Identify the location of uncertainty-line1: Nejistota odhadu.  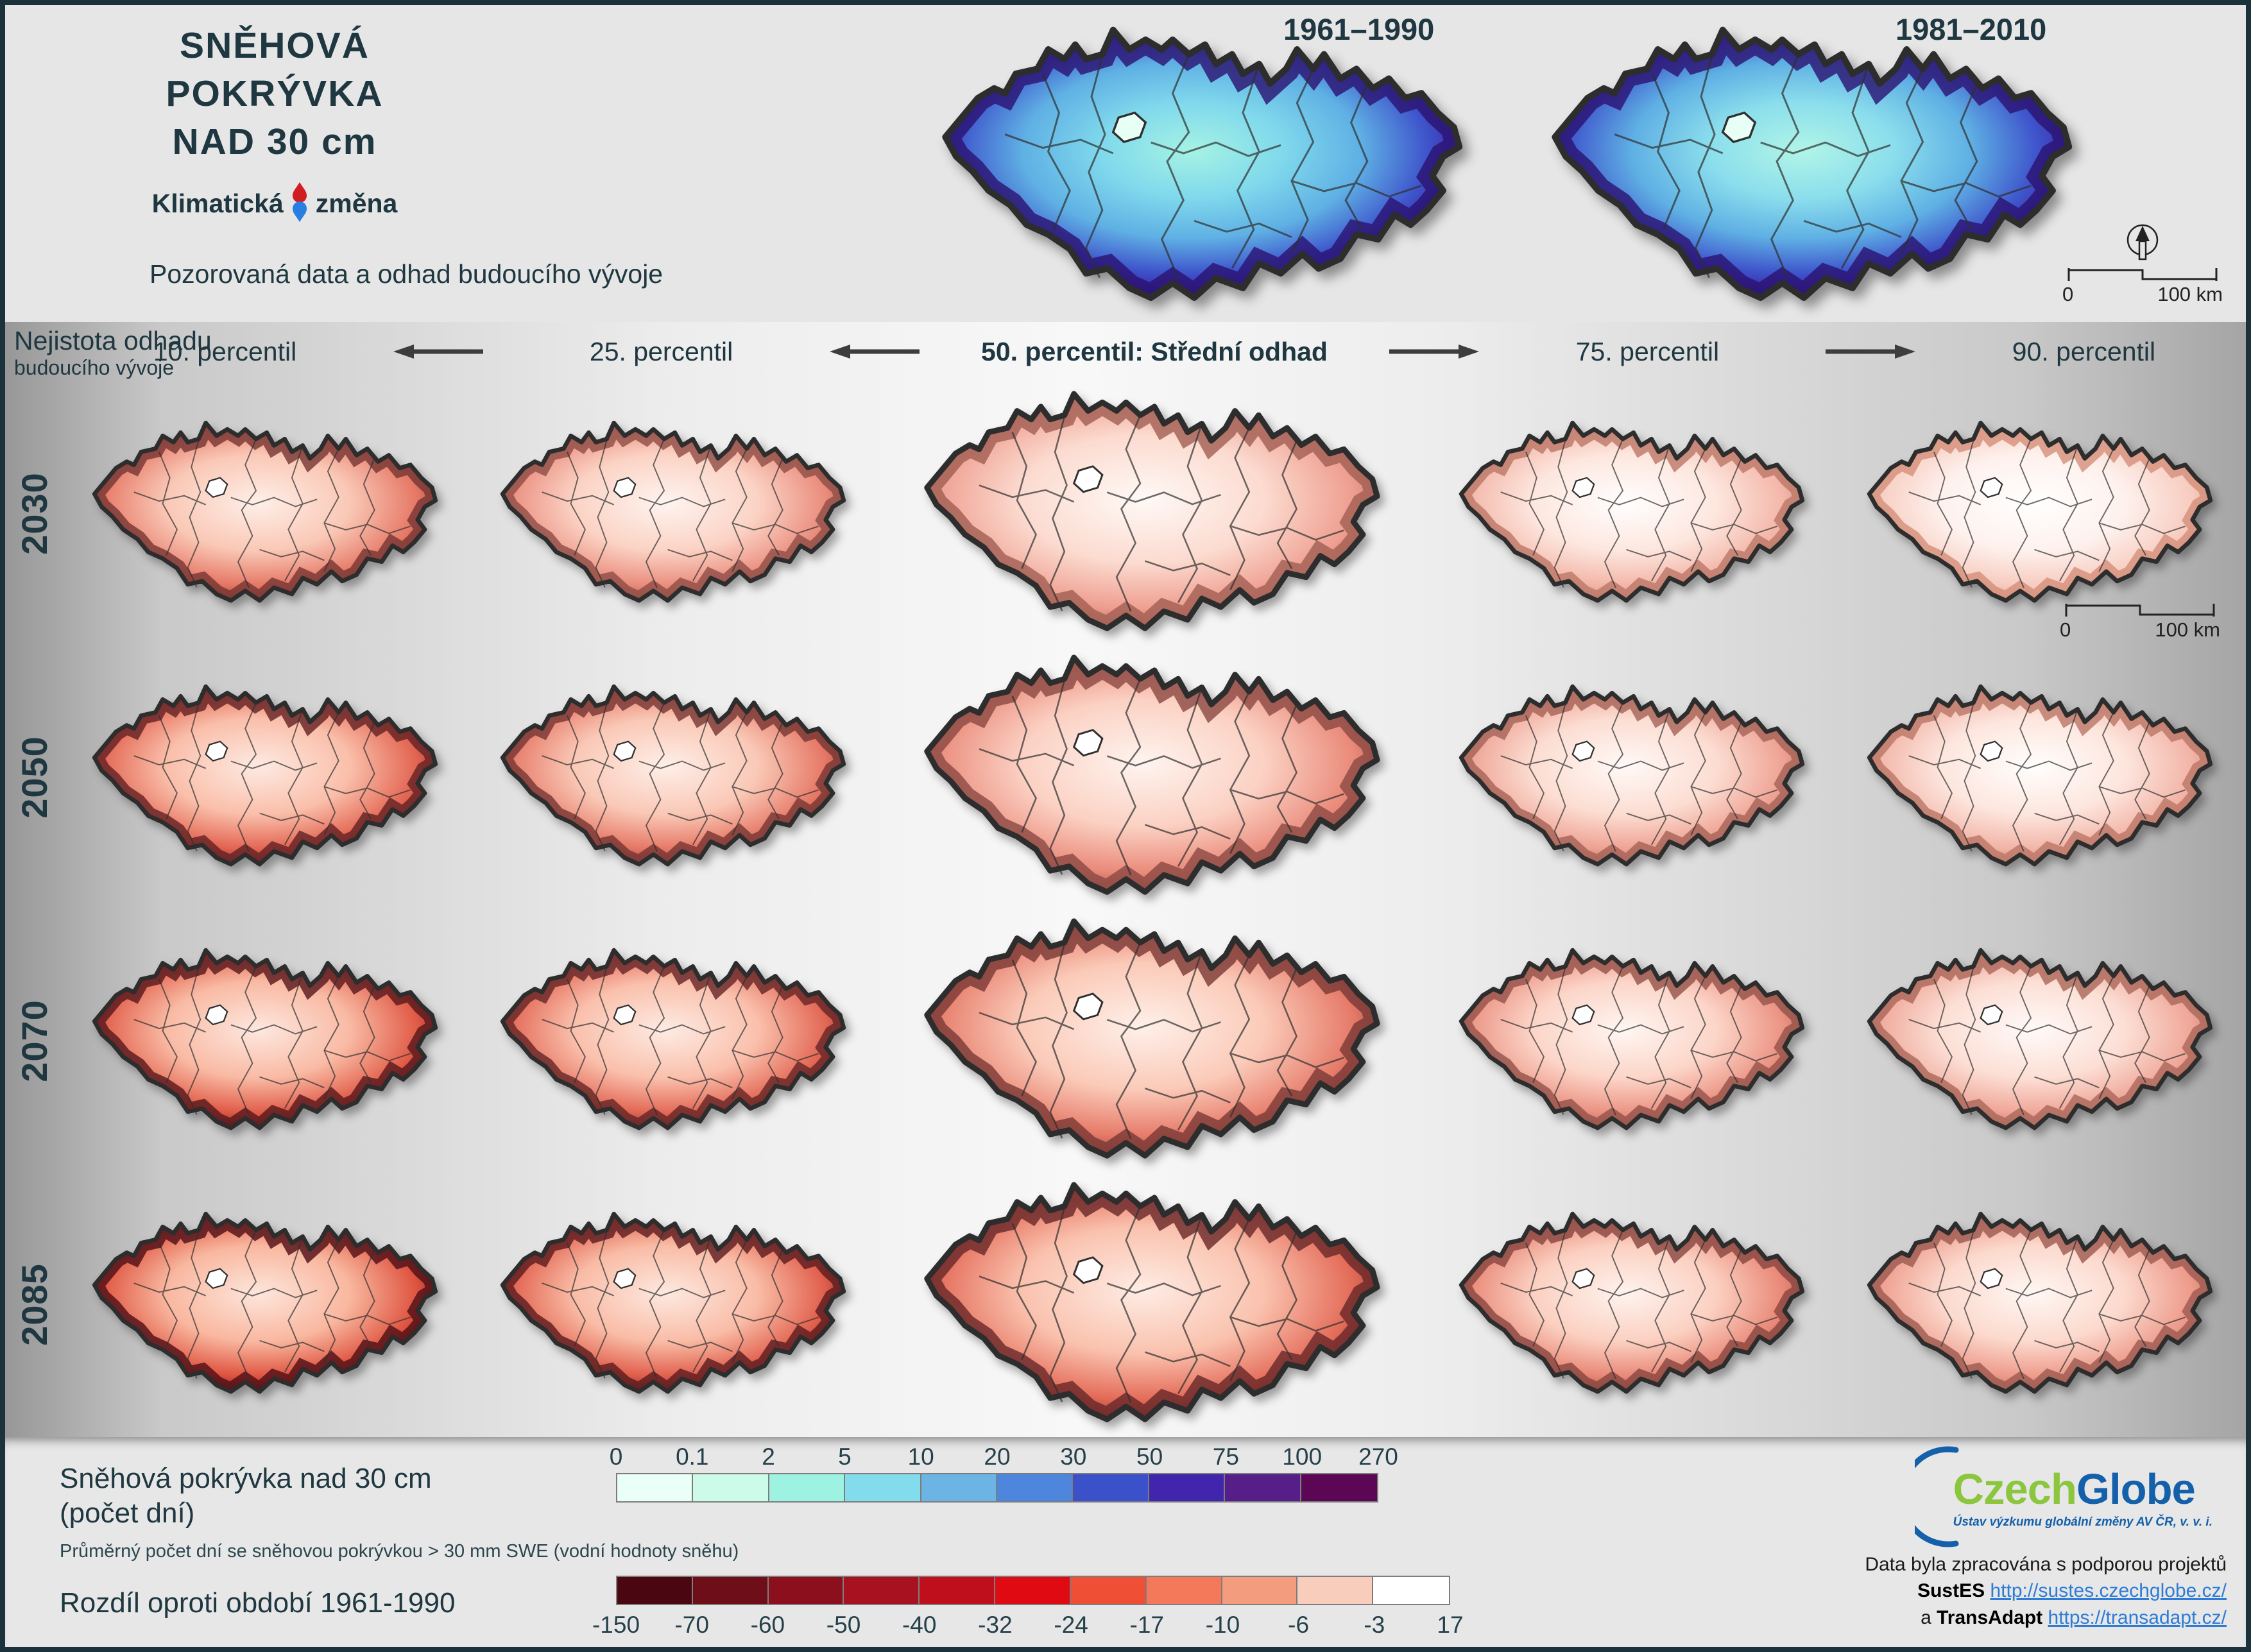
(113, 340).